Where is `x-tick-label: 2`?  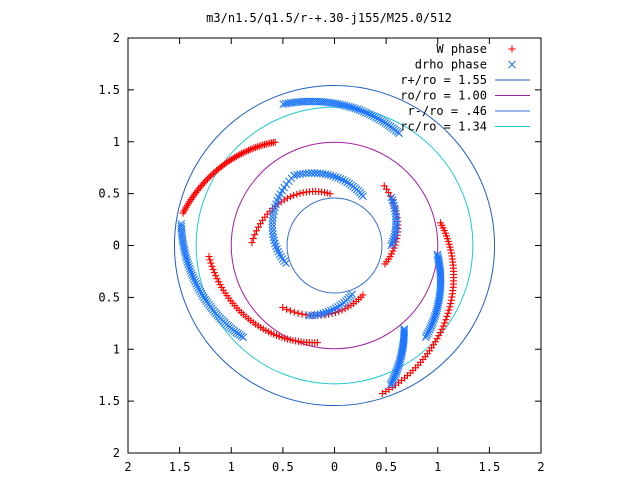 x-tick-label: 2 is located at coordinates (540, 467).